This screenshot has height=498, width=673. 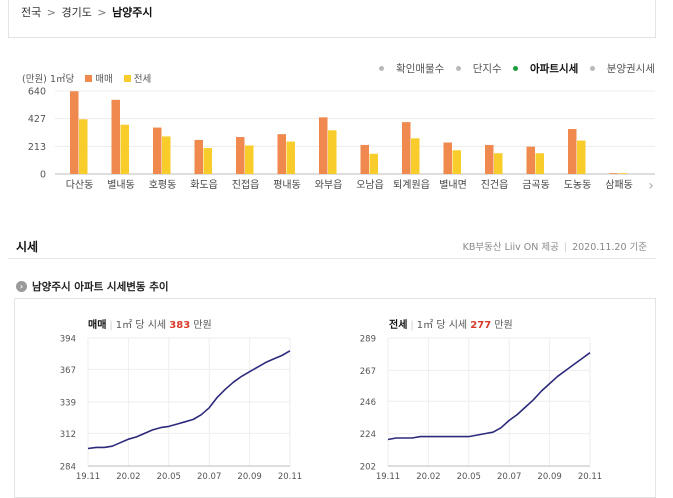 What do you see at coordinates (104, 79) in the screenshot?
I see `legend-label-sale: 매매` at bounding box center [104, 79].